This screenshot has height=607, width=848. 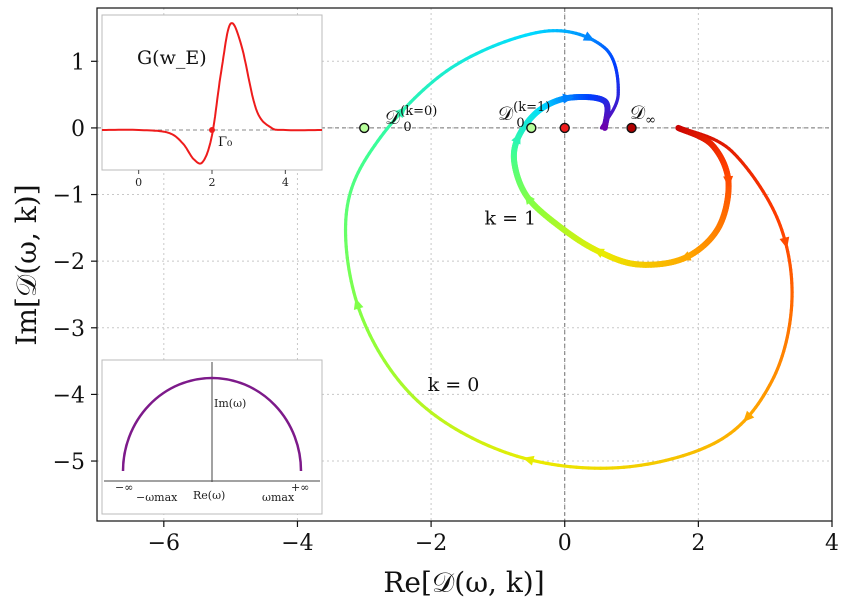 What do you see at coordinates (138, 182) in the screenshot?
I see `inset-gwe-tick-label-0: 0` at bounding box center [138, 182].